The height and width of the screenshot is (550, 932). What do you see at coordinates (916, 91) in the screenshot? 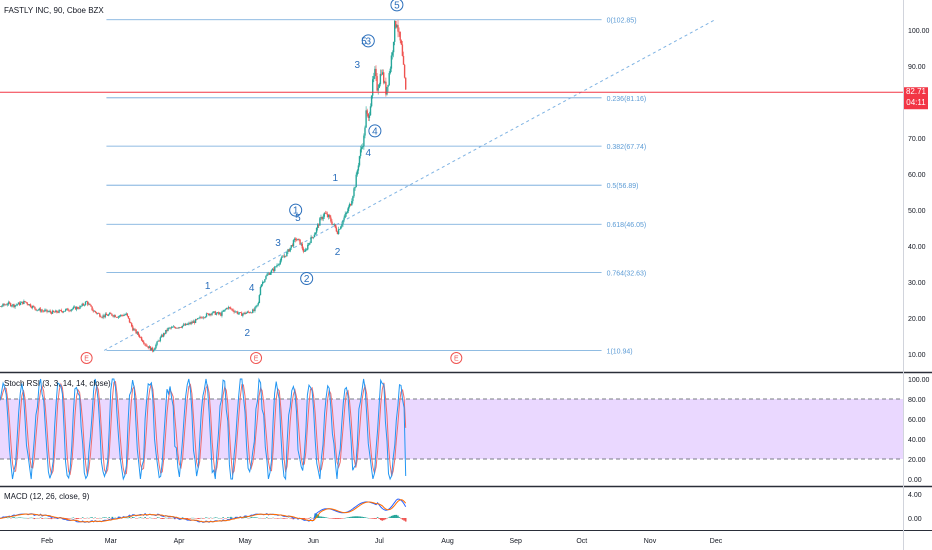
I see `current-price-value: 82.71` at bounding box center [916, 91].